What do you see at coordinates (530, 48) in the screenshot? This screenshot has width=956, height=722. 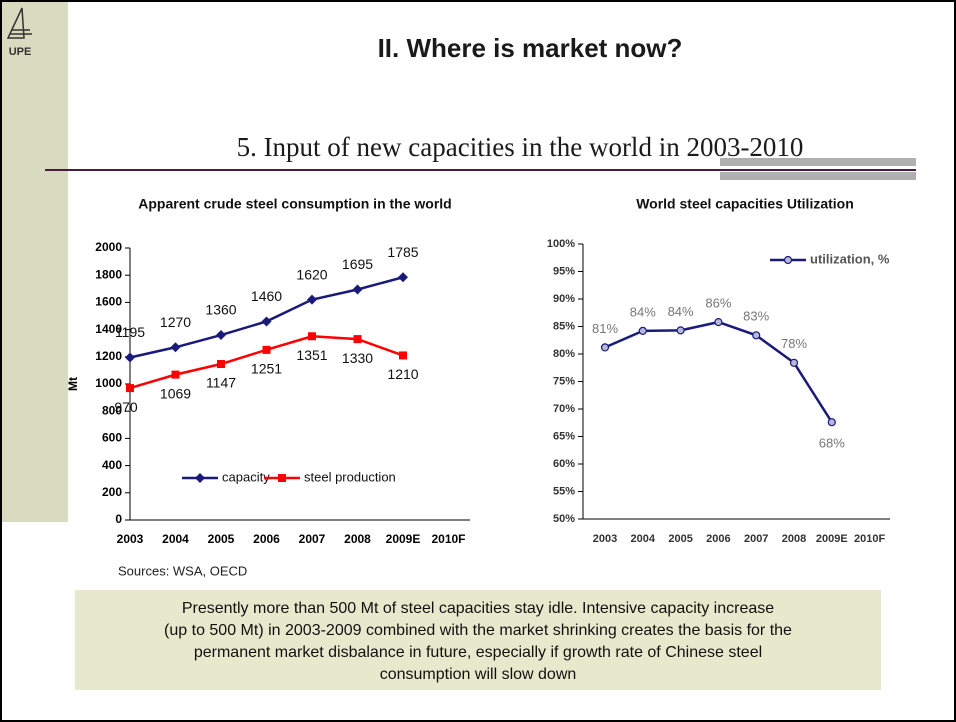 I see `slide-title: II. Where is market now?` at bounding box center [530, 48].